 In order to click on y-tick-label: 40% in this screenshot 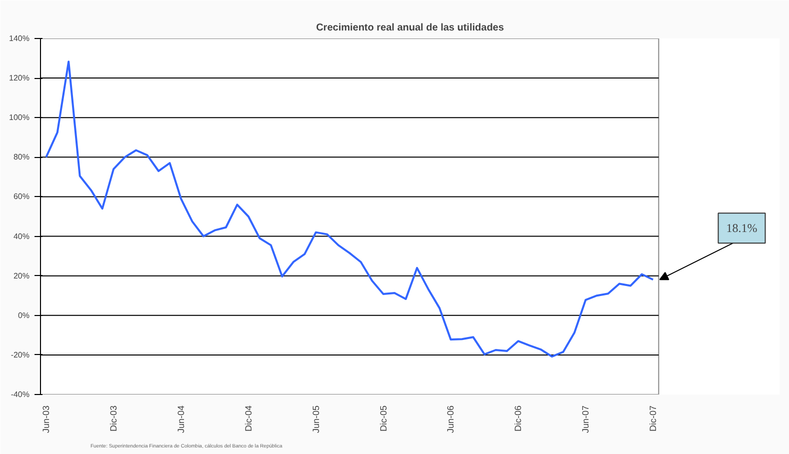, I will do `click(21, 236)`.